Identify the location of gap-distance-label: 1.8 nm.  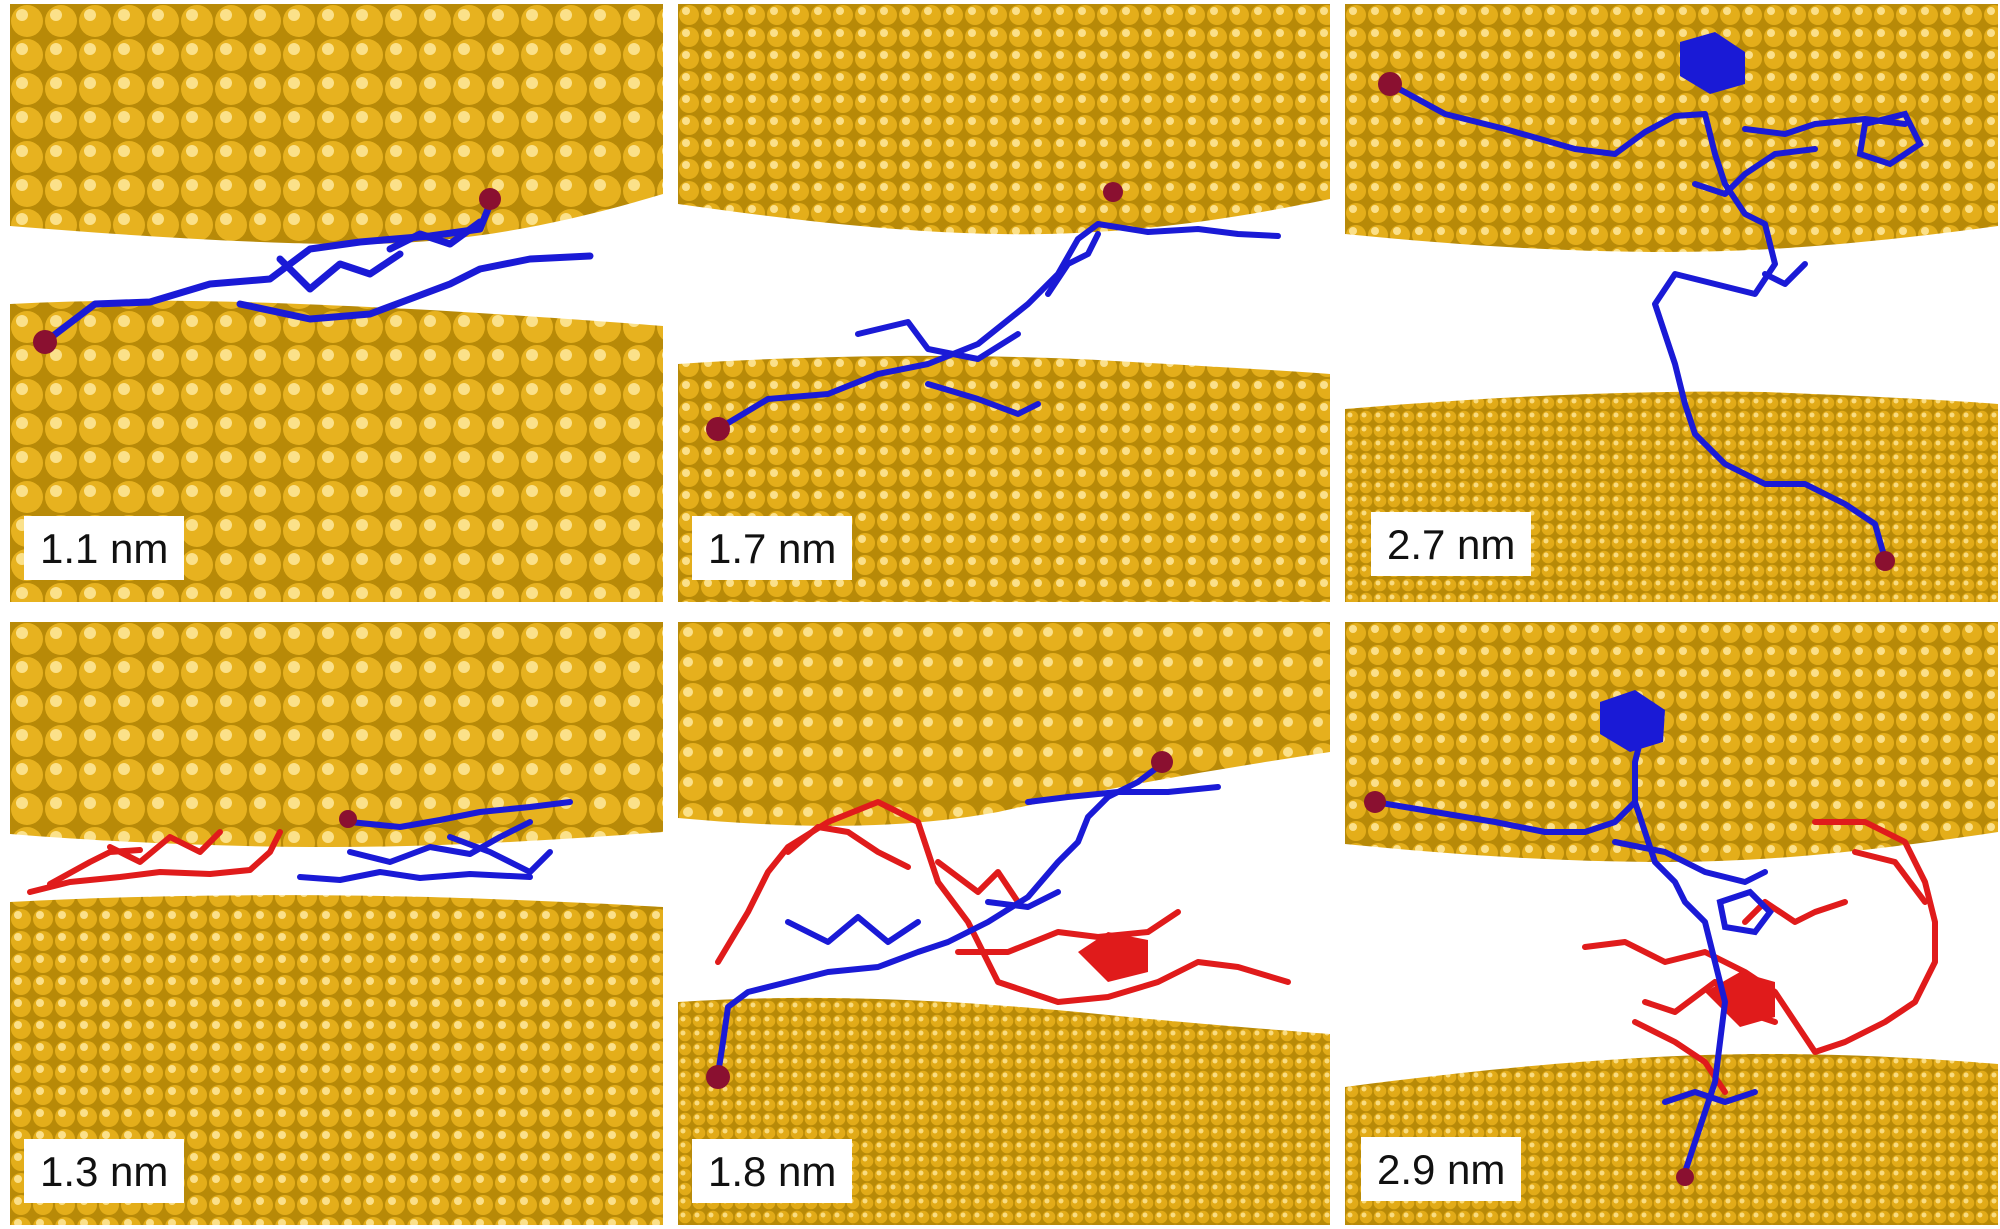
(772, 1171).